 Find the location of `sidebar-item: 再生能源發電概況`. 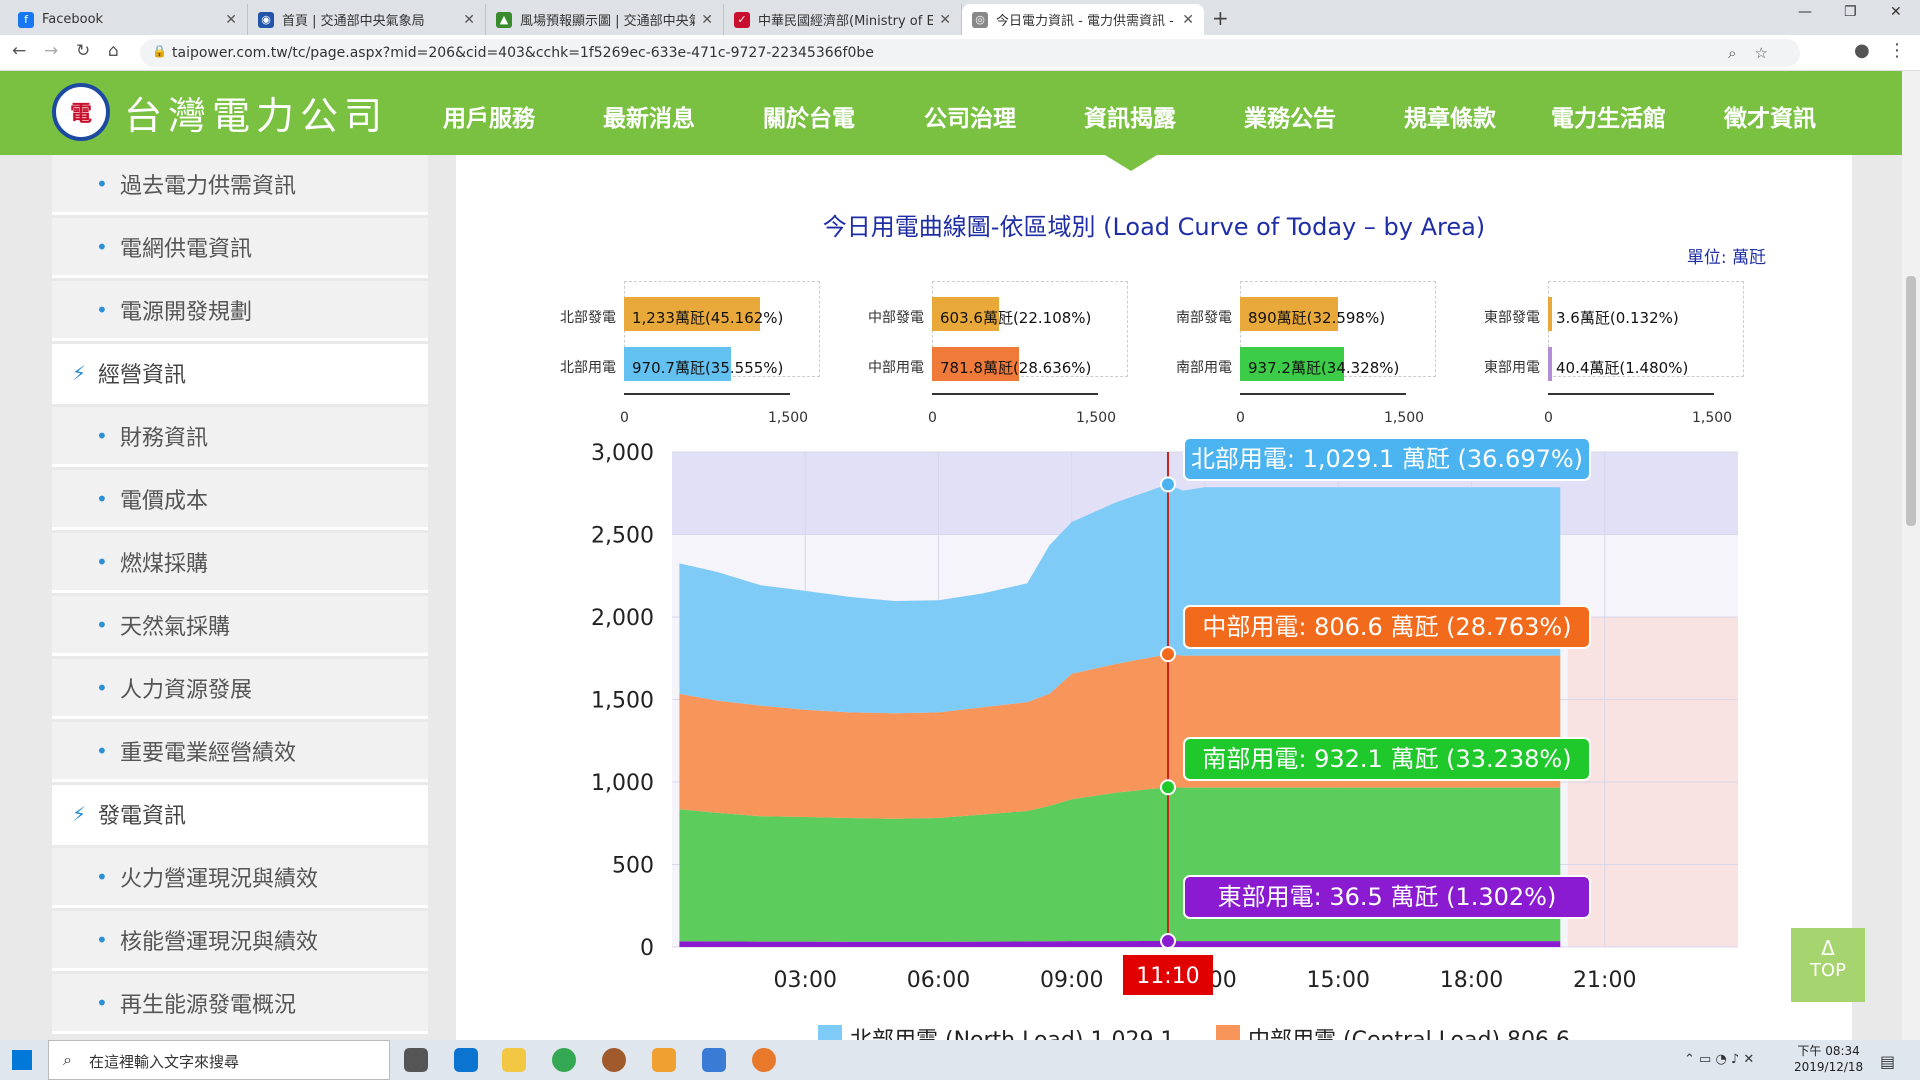

sidebar-item: 再生能源發電概況 is located at coordinates (240, 1004).